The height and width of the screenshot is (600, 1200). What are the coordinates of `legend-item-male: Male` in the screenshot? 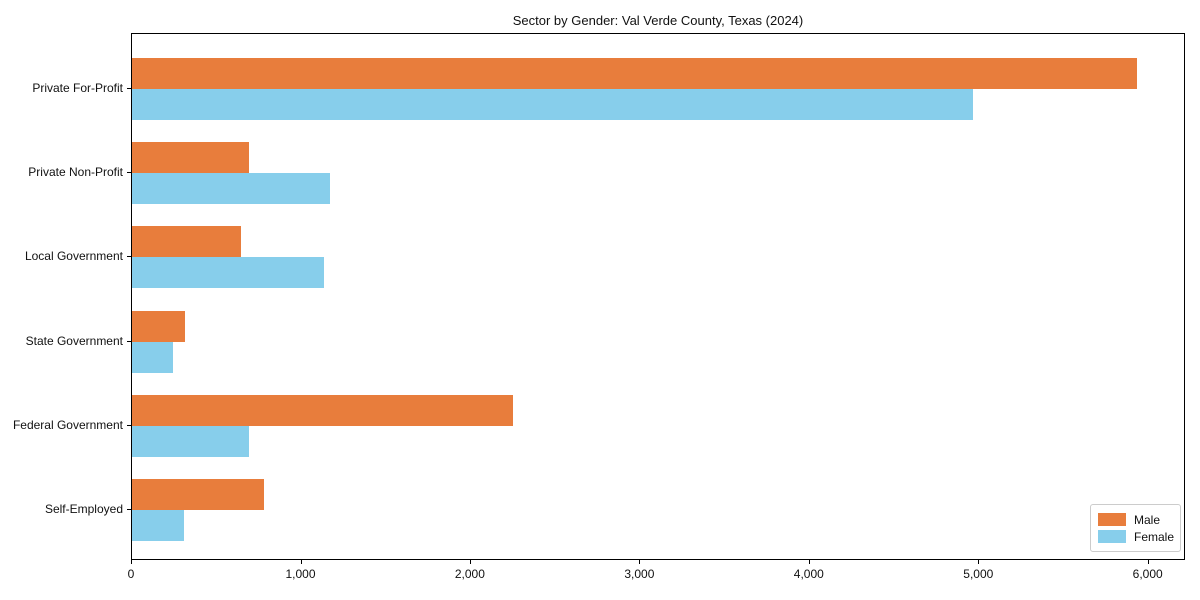 It's located at (1135, 519).